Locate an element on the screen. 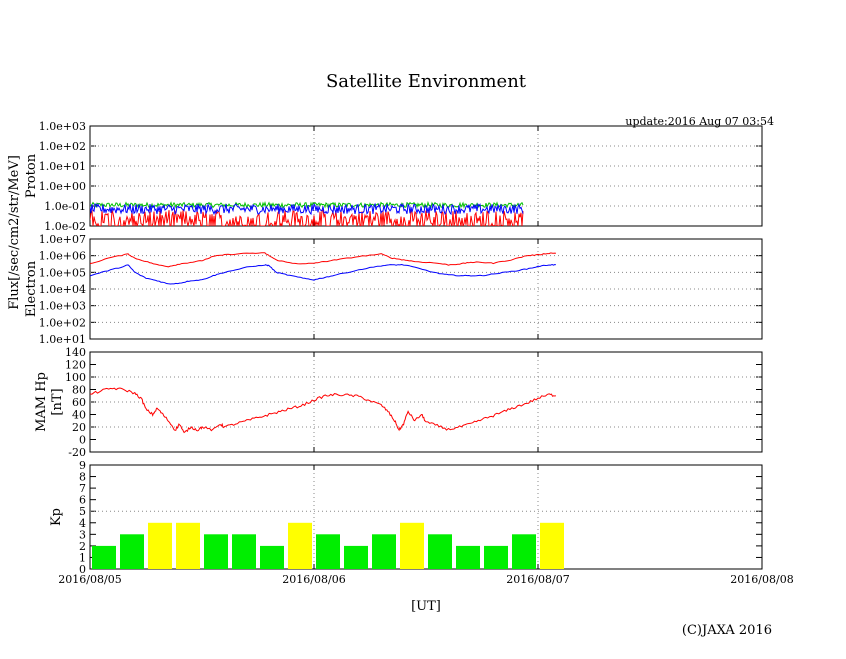  y-tick-label: 2 is located at coordinates (82, 546).